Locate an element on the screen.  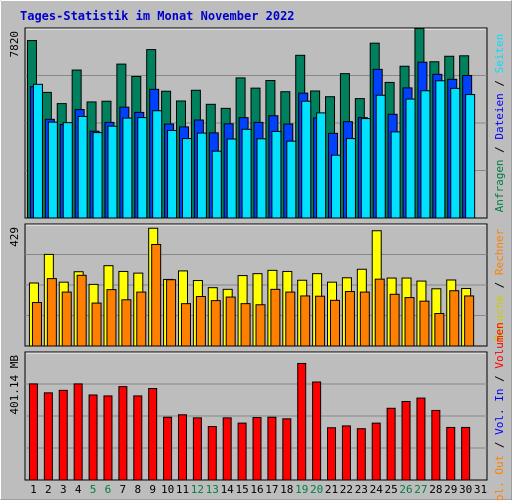
x-tick-label-day-6: 6 is located at coordinates (108, 489).